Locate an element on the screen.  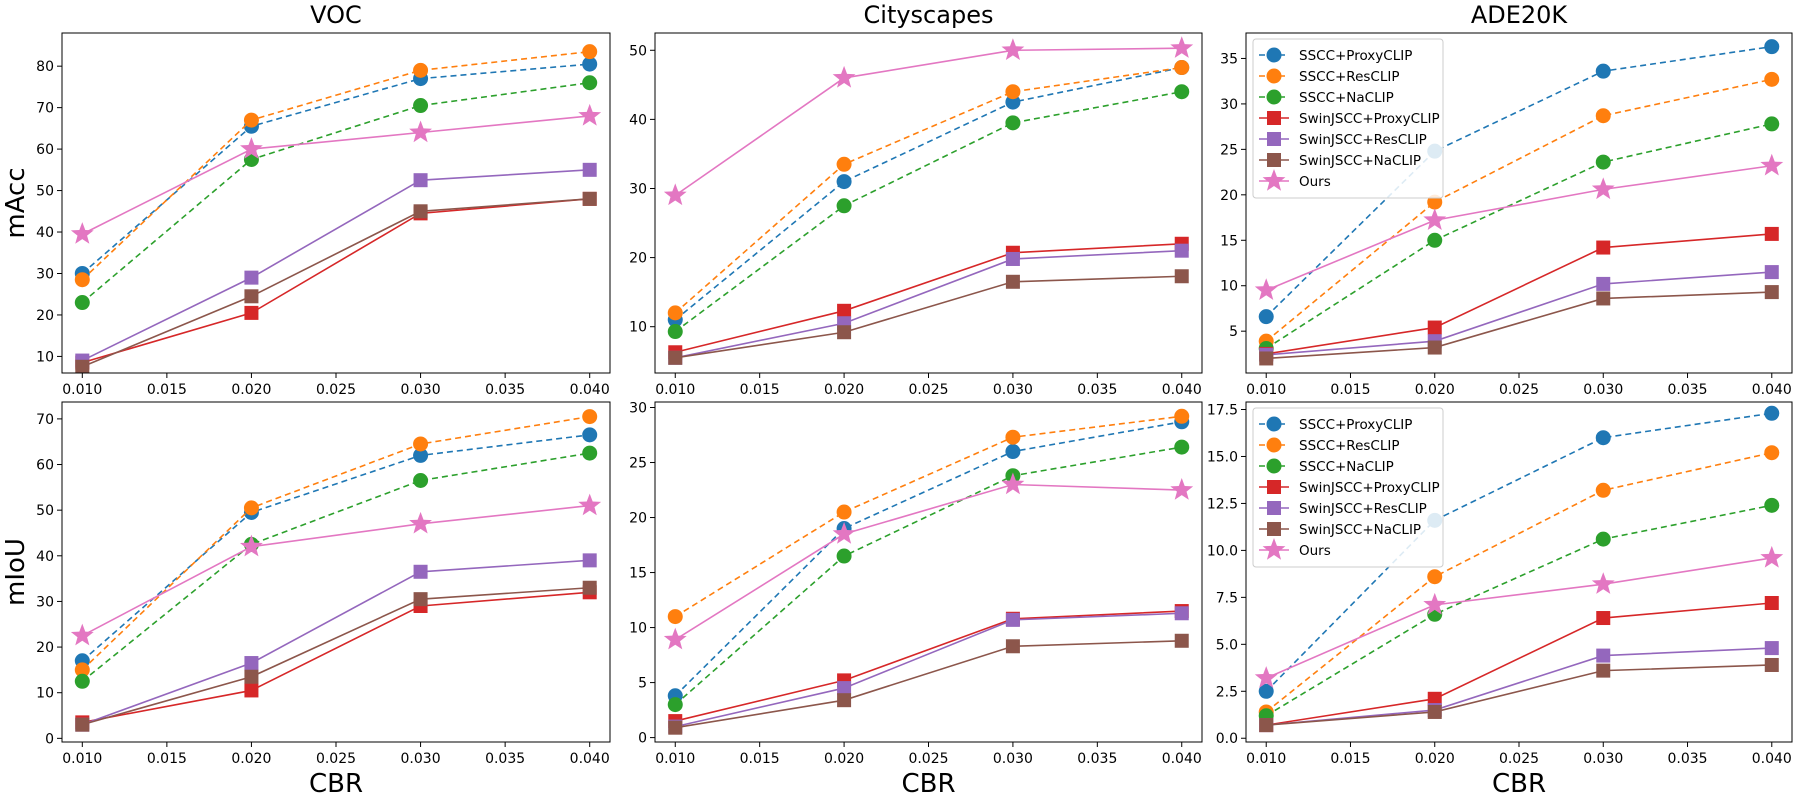
legend-entry: SwinJSCC+NaCLIP is located at coordinates (1360, 161).